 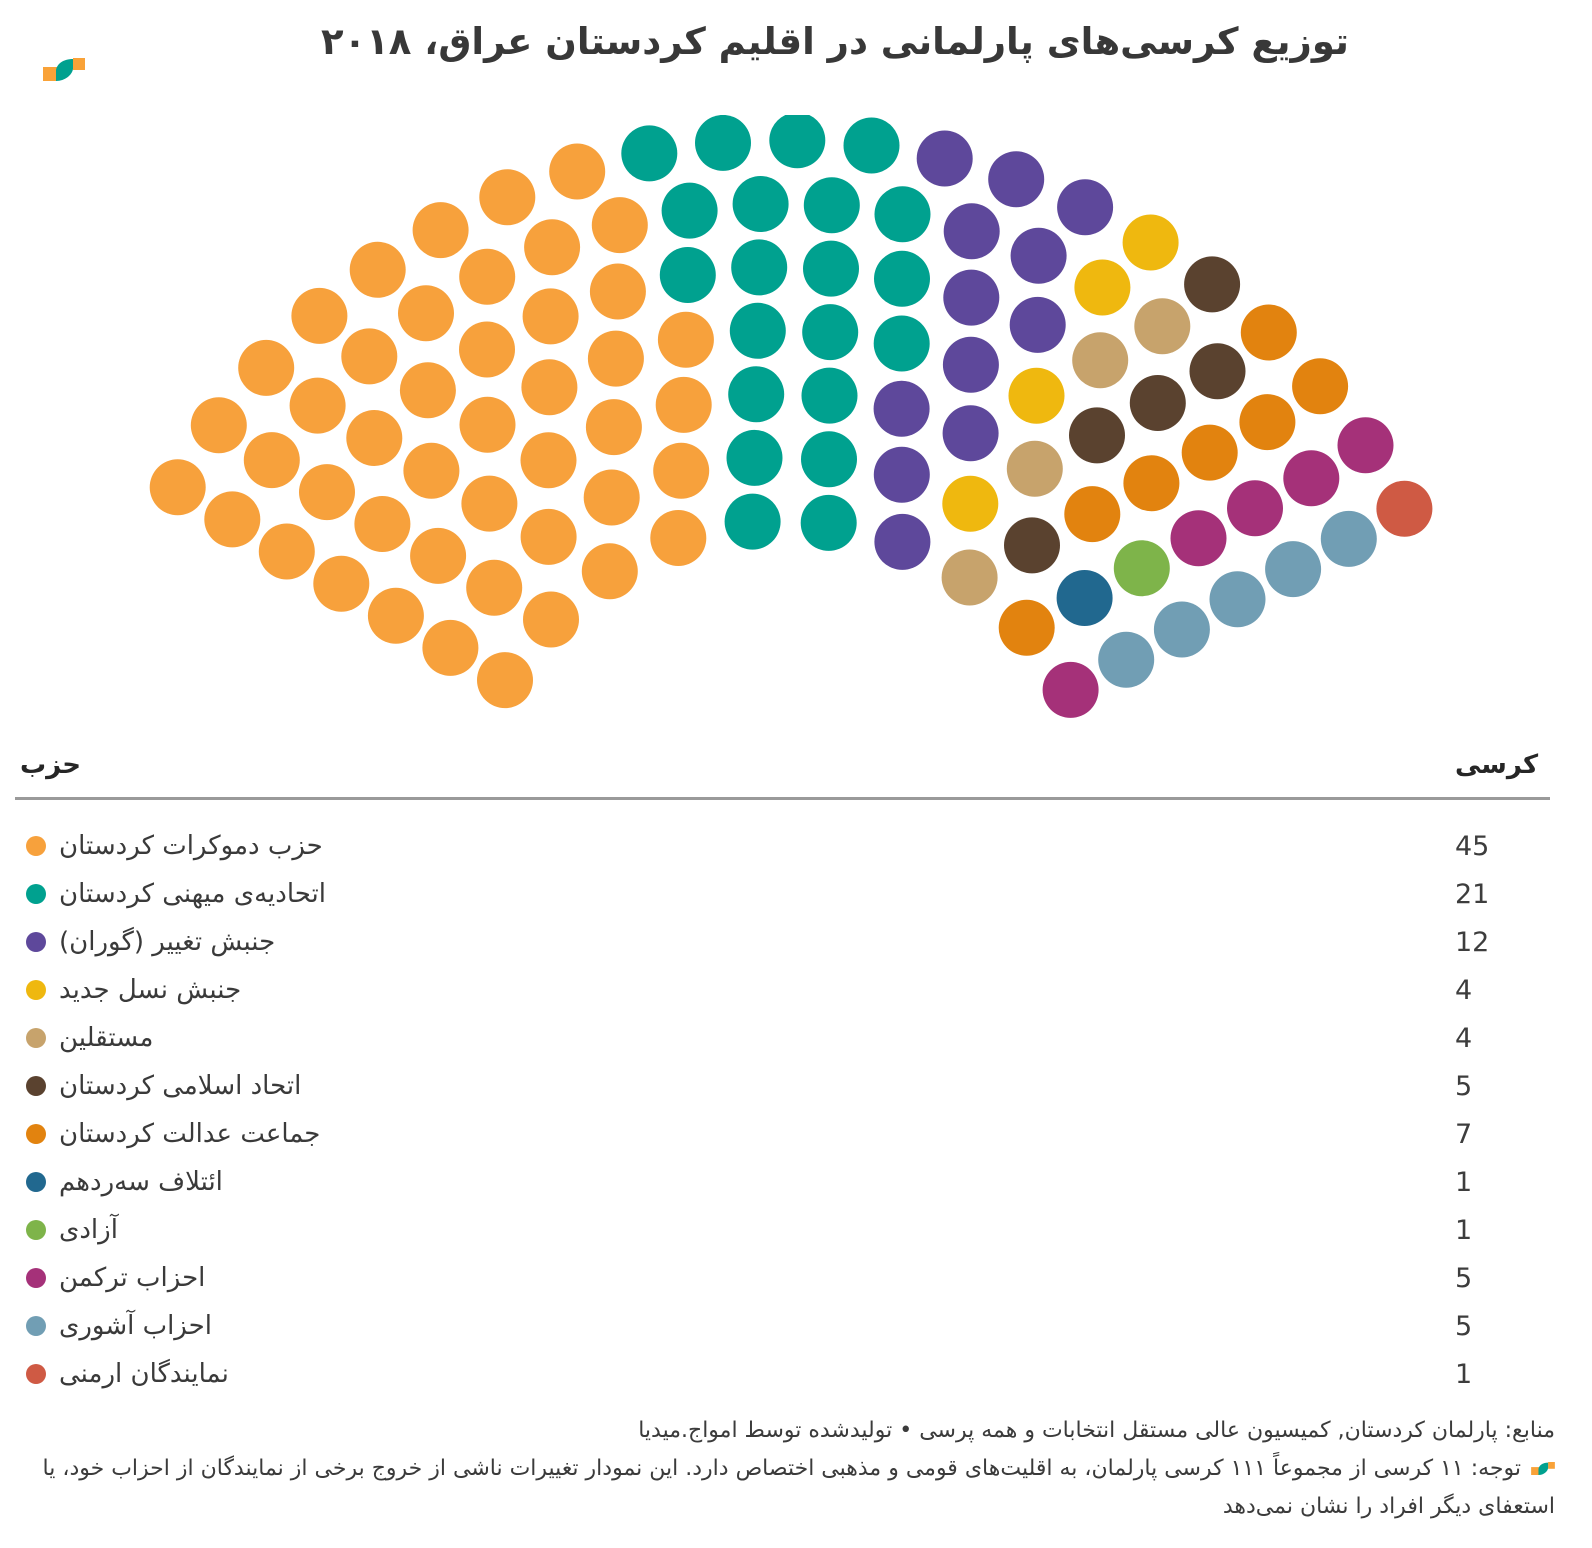 I want to click on legend-row: مستقلین 4, so click(x=796, y=1038).